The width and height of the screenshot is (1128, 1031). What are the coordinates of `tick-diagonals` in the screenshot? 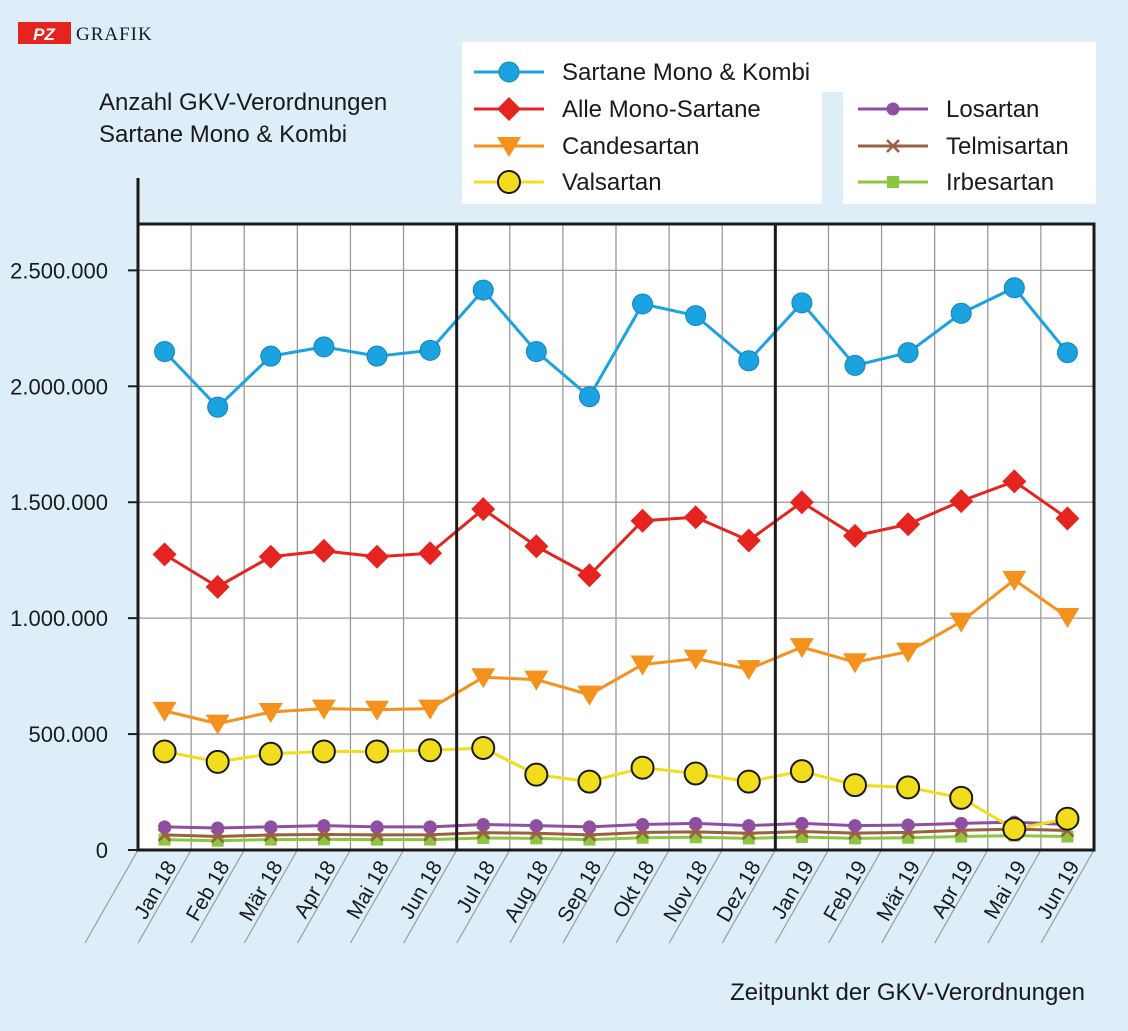 It's located at (589, 896).